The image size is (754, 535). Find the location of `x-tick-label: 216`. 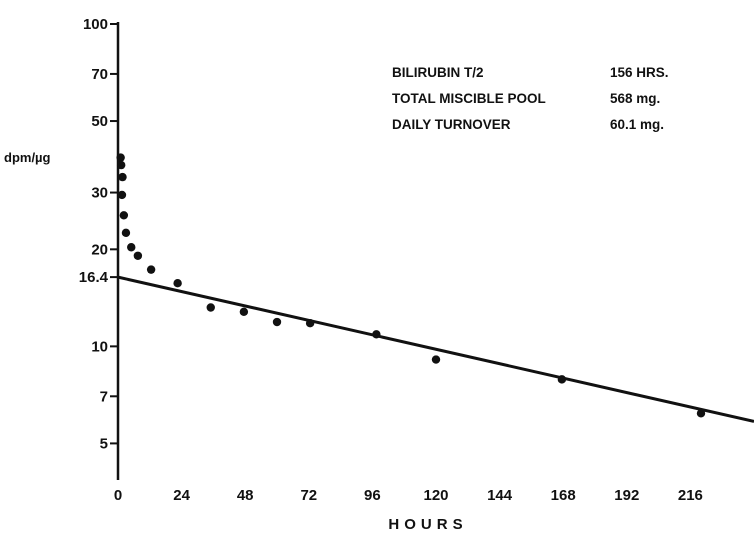

x-tick-label: 216 is located at coordinates (690, 495).